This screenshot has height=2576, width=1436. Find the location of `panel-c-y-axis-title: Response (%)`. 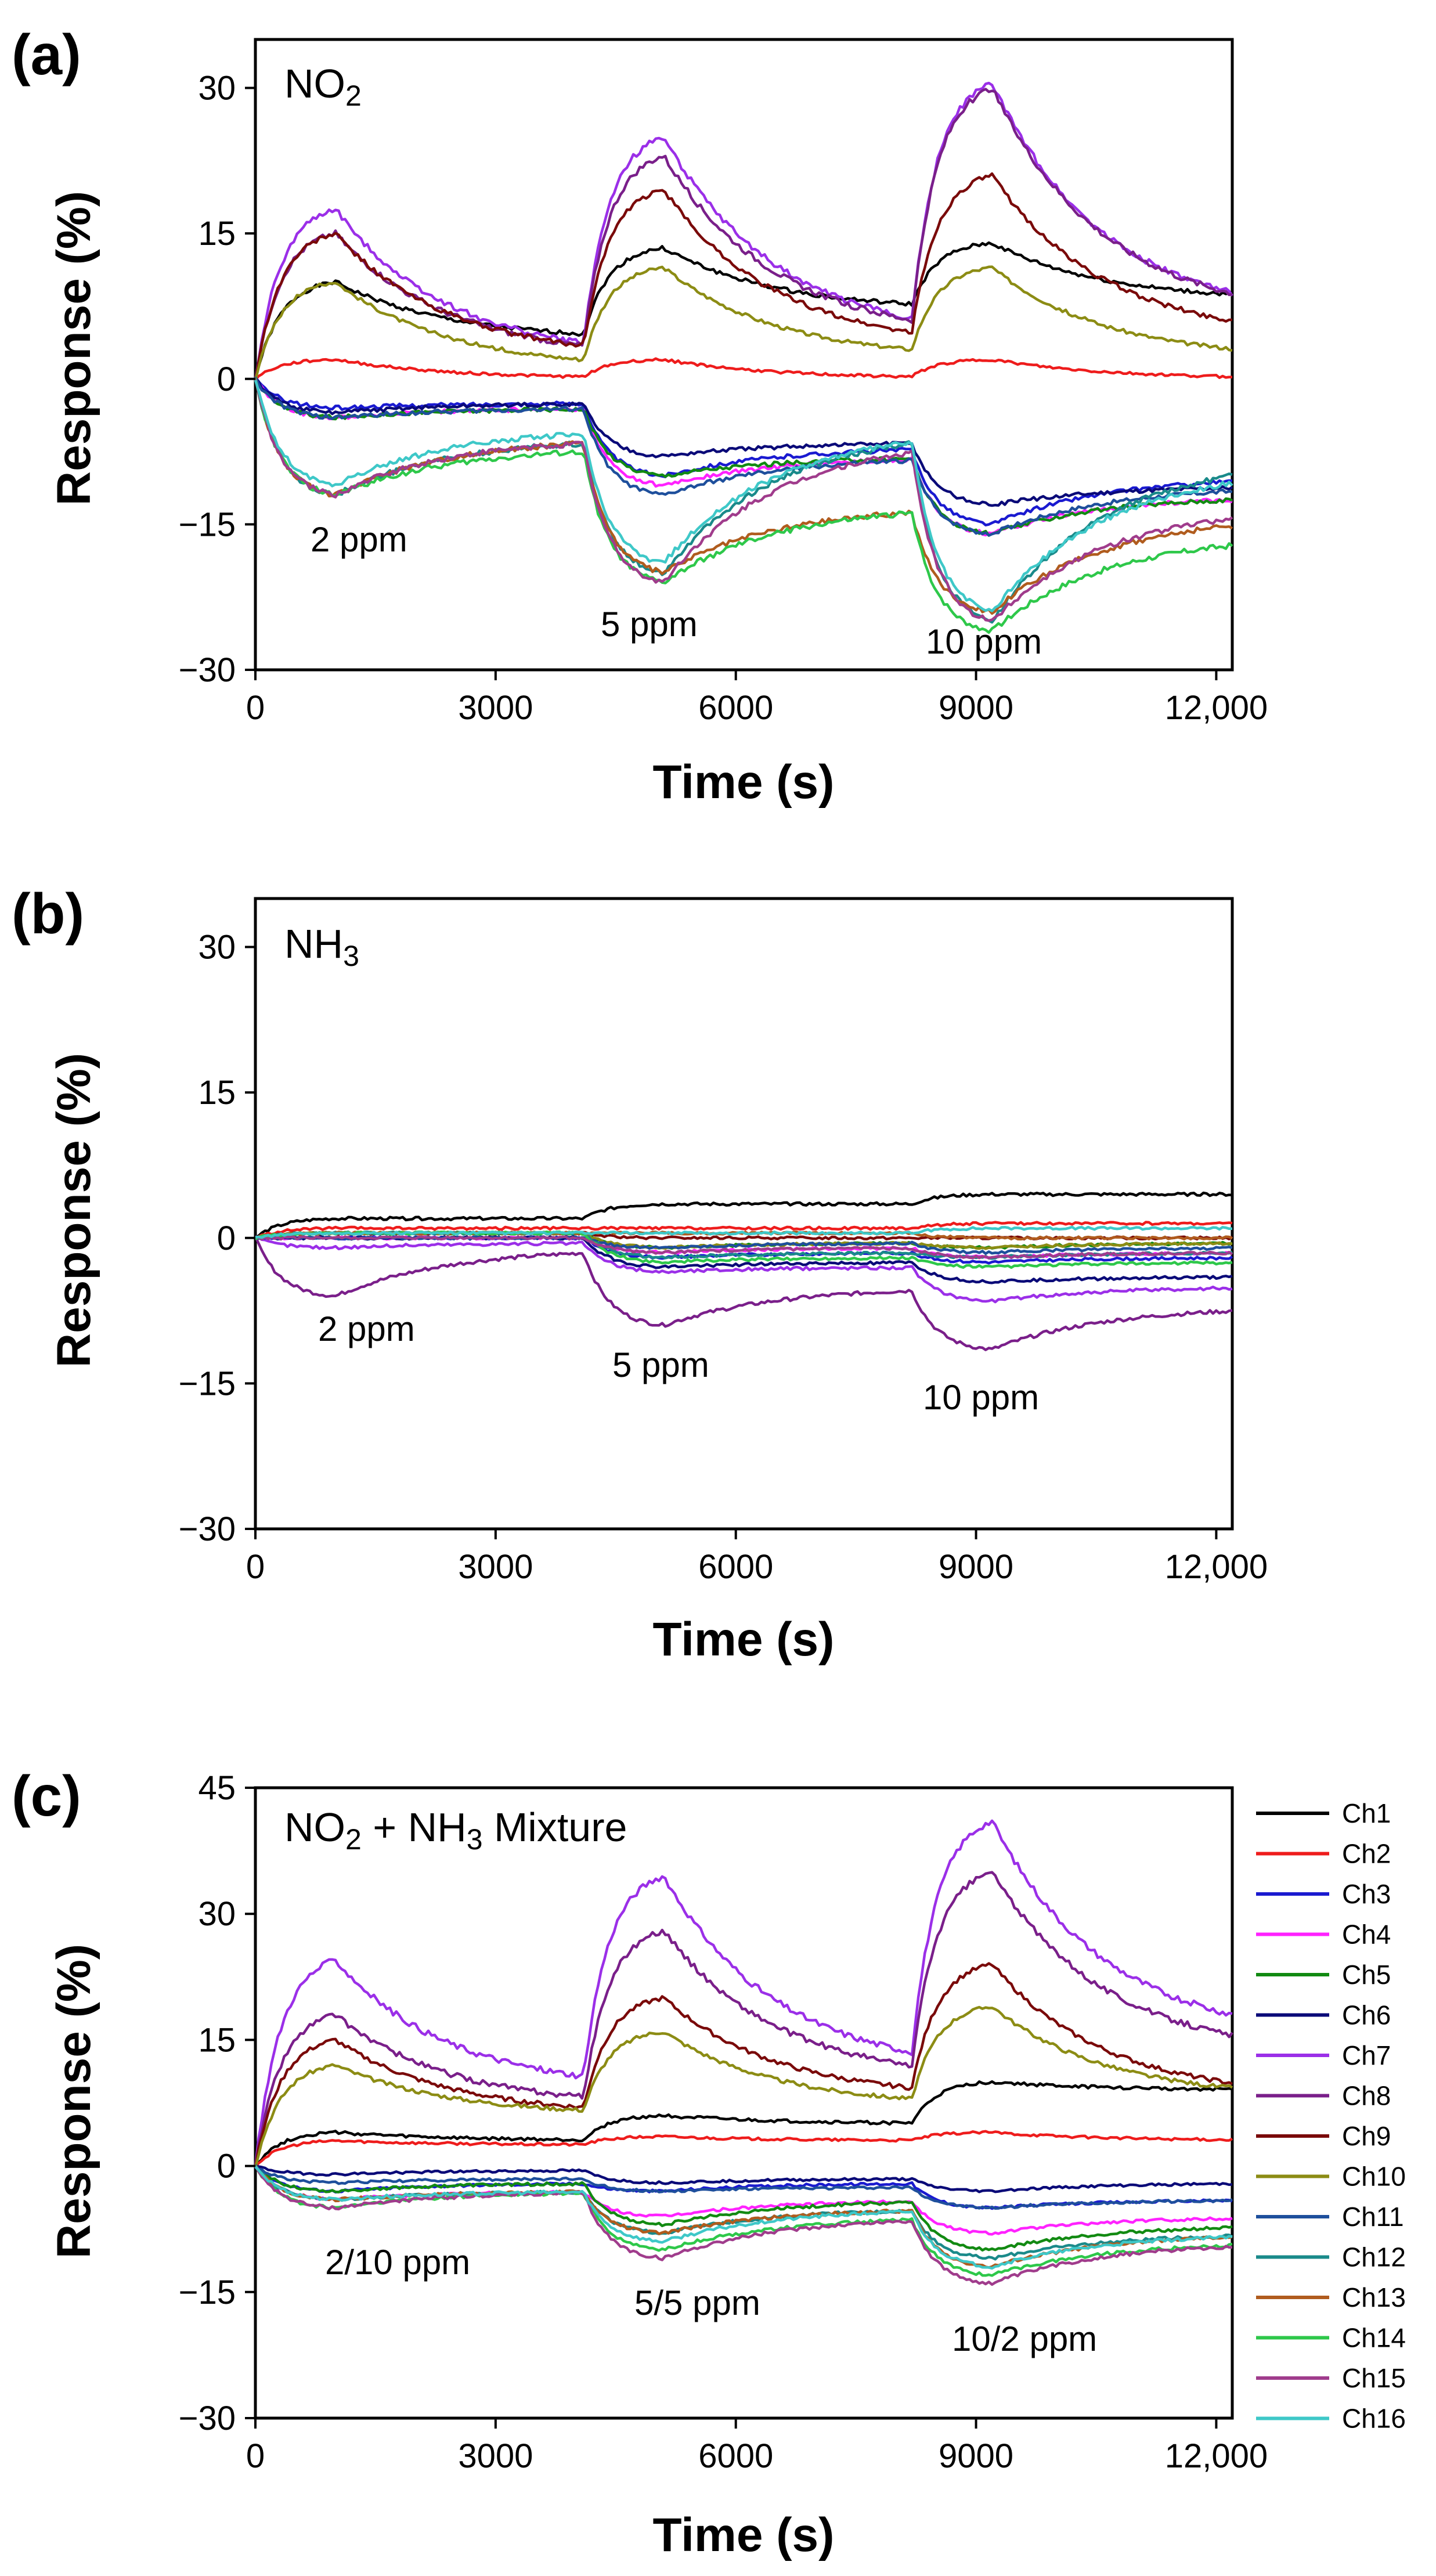

panel-c-y-axis-title: Response (%) is located at coordinates (74, 2101).